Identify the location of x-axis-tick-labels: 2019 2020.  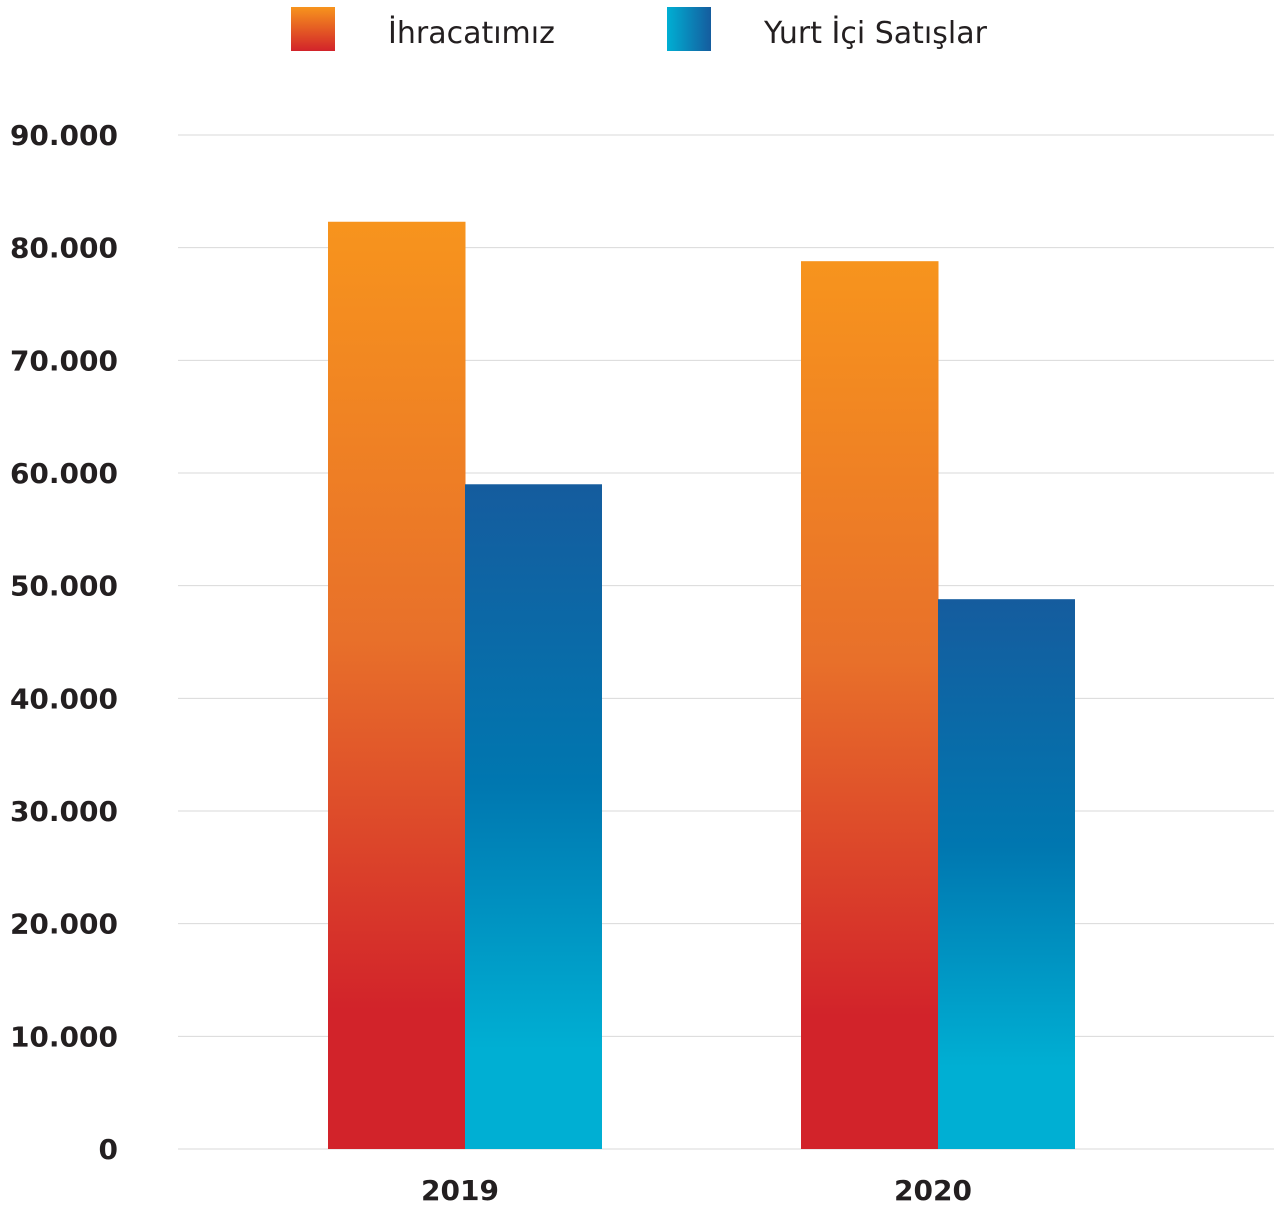
(696, 1190).